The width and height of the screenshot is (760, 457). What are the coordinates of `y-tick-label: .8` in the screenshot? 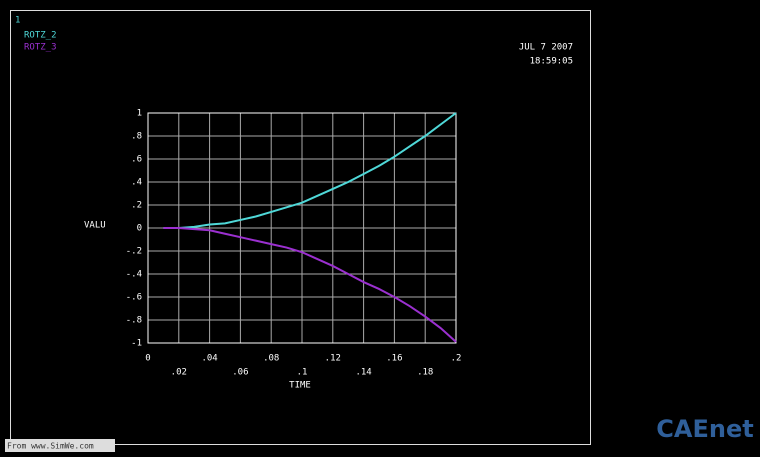 It's located at (136, 137).